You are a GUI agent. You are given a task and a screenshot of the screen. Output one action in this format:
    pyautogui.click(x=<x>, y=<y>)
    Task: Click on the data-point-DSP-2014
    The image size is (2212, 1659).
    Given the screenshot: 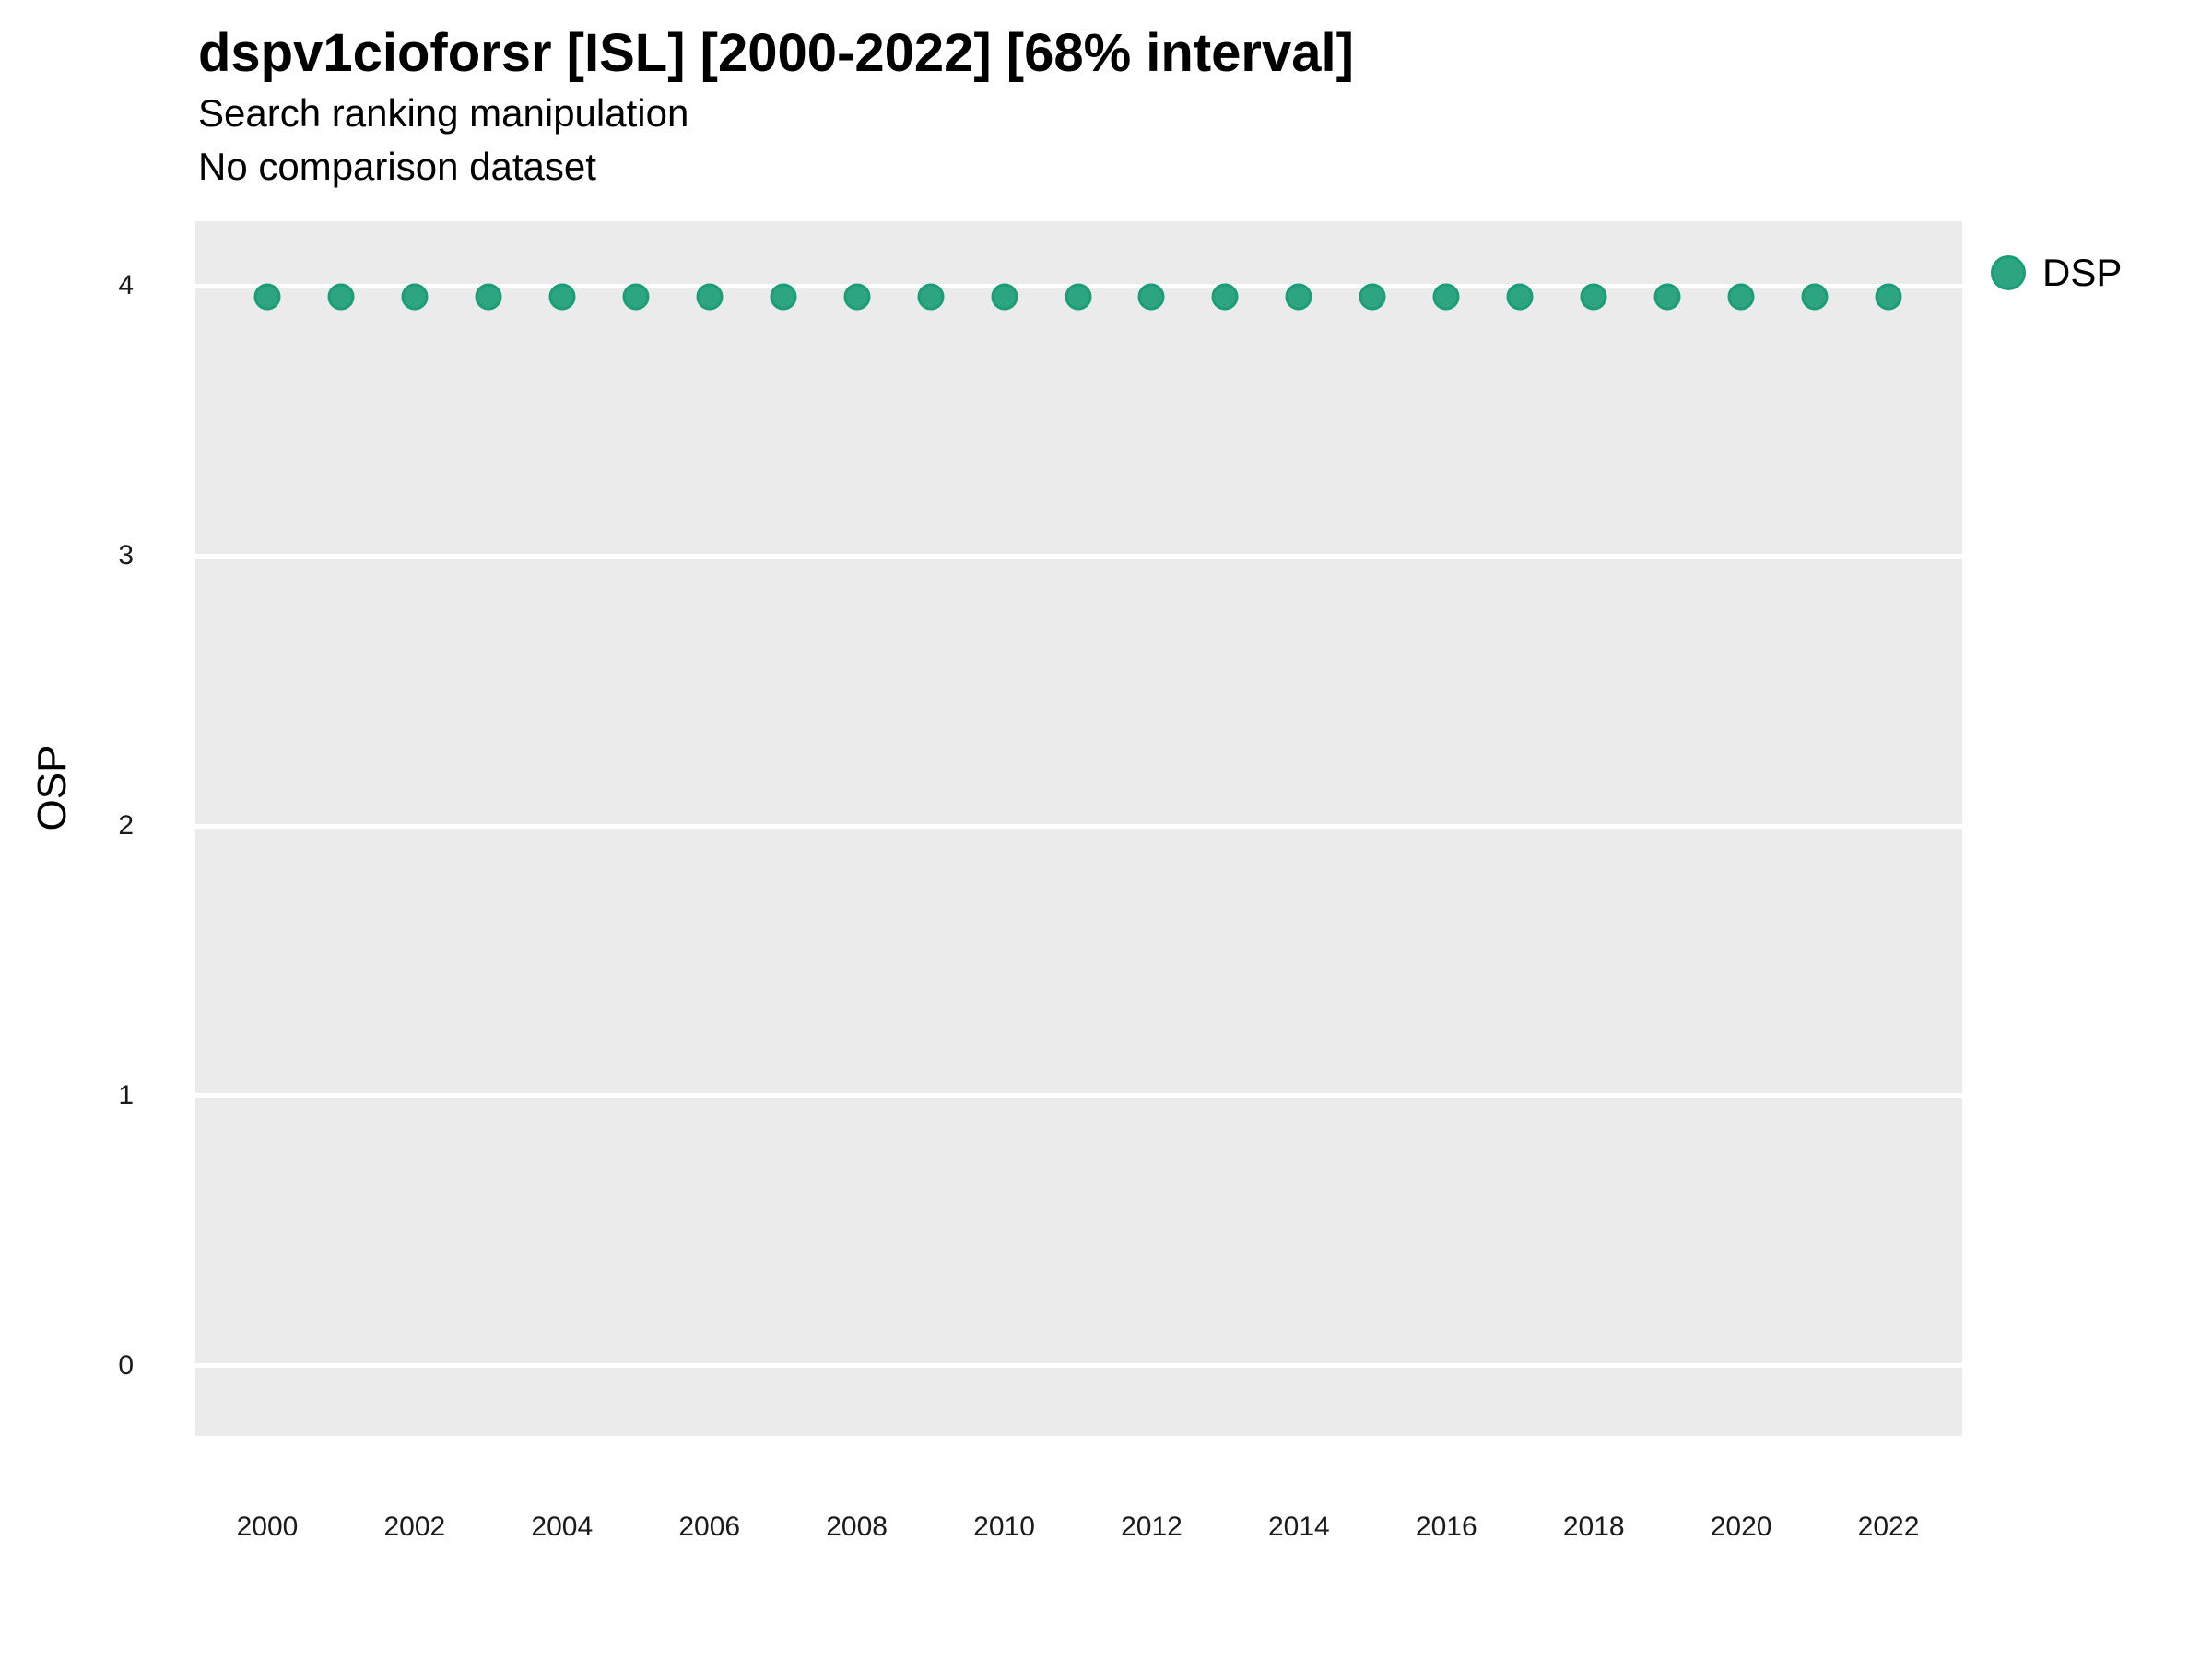 What is the action you would take?
    pyautogui.click(x=1298, y=297)
    